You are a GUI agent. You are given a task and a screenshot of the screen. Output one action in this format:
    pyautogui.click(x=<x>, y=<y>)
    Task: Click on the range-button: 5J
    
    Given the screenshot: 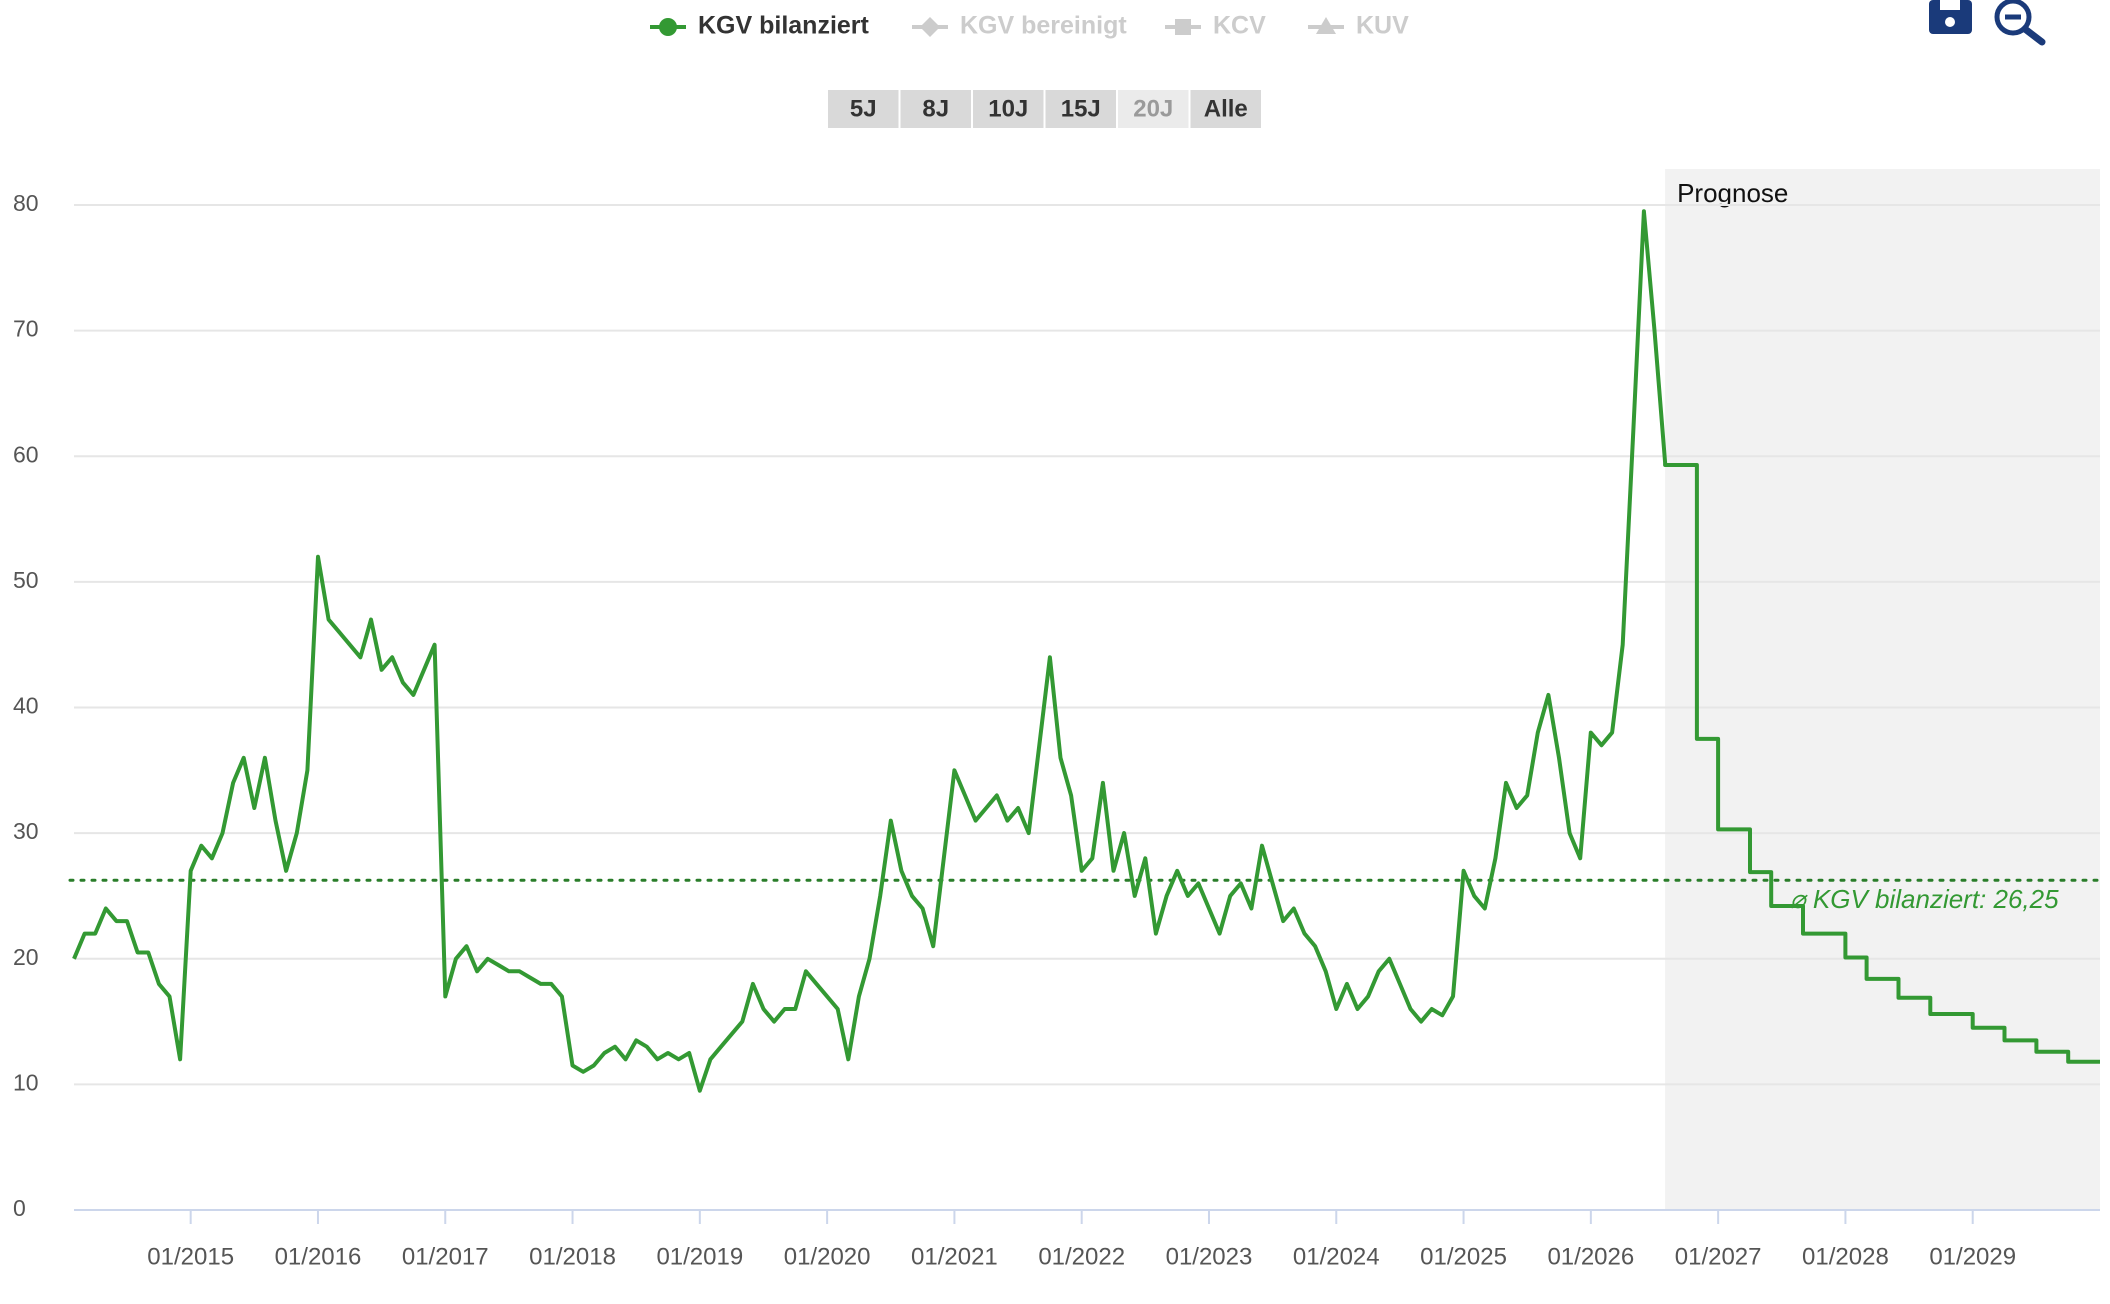 What is the action you would take?
    pyautogui.click(x=863, y=109)
    